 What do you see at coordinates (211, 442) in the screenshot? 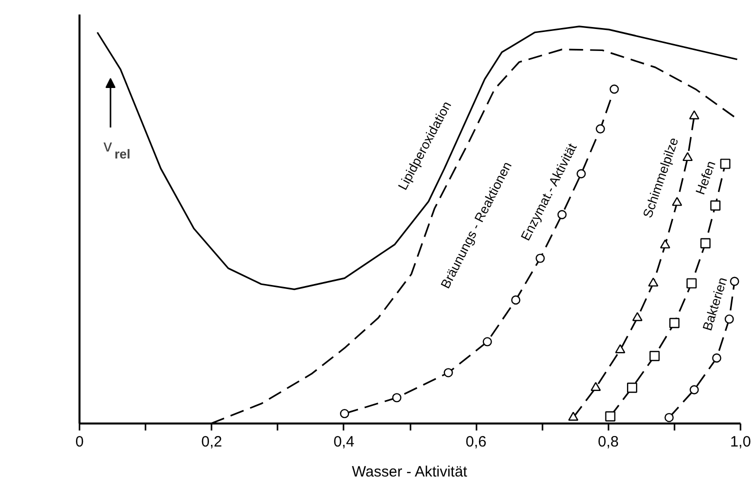
I see `x-tick-label: 0,2` at bounding box center [211, 442].